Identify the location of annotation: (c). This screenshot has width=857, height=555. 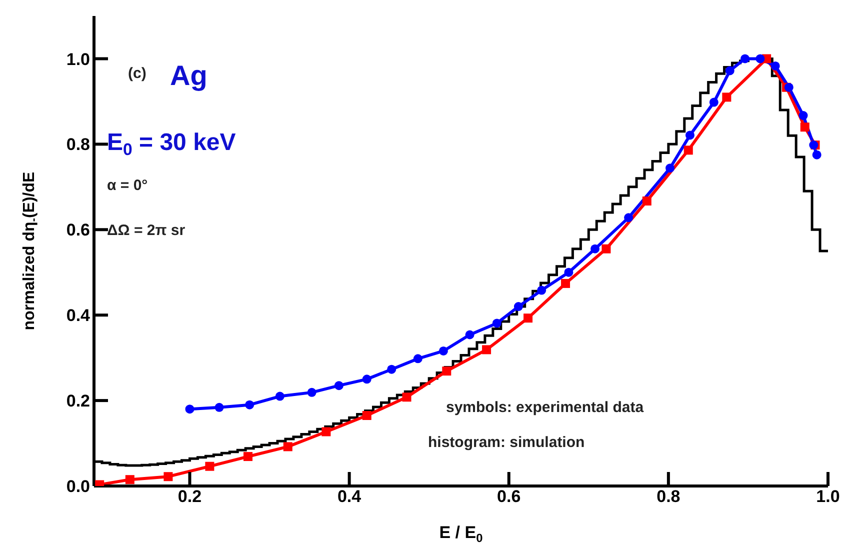
(137, 73).